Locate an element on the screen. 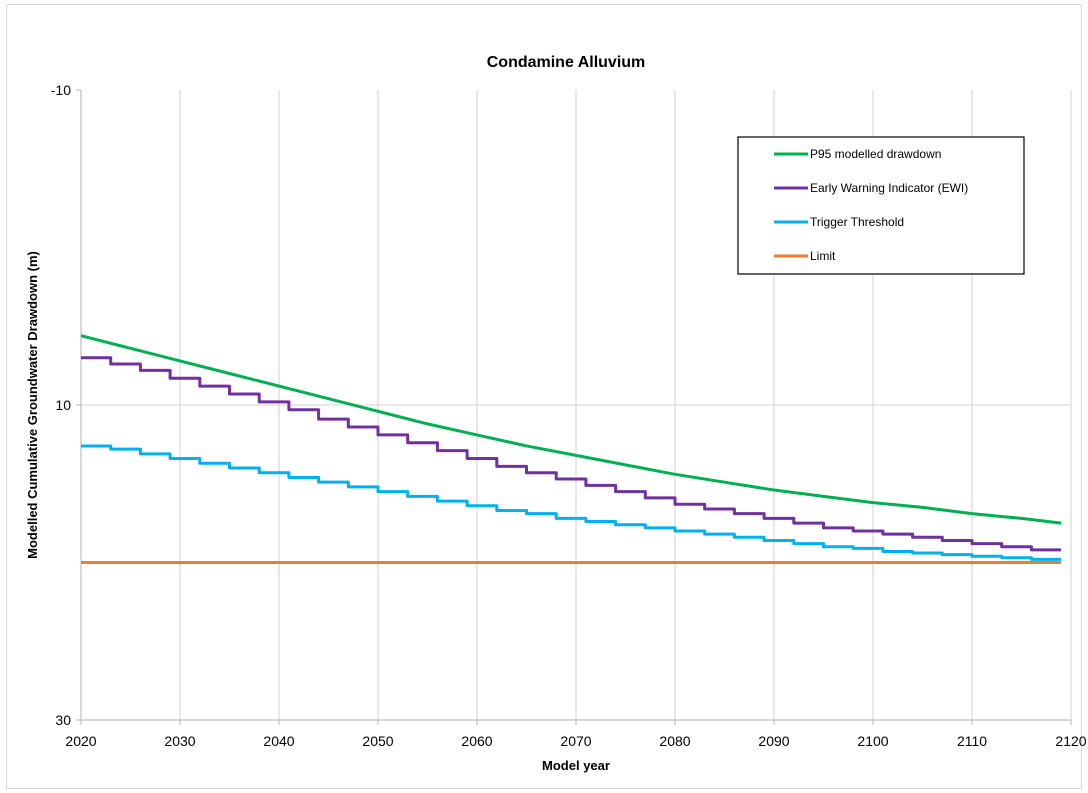 The height and width of the screenshot is (793, 1088). x-tick-label: 2120 is located at coordinates (1070, 741).